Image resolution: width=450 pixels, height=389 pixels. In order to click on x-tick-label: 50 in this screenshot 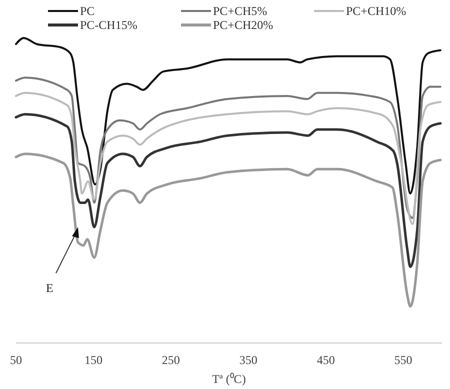, I will do `click(16, 360)`.